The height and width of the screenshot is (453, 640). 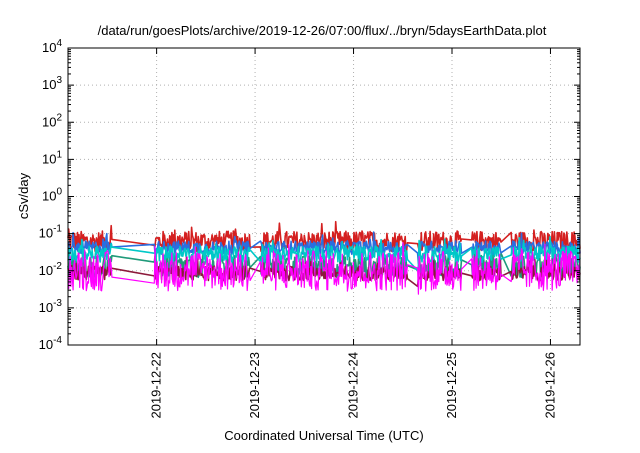 What do you see at coordinates (549, 385) in the screenshot?
I see `x-tick-label: 2019-12-26` at bounding box center [549, 385].